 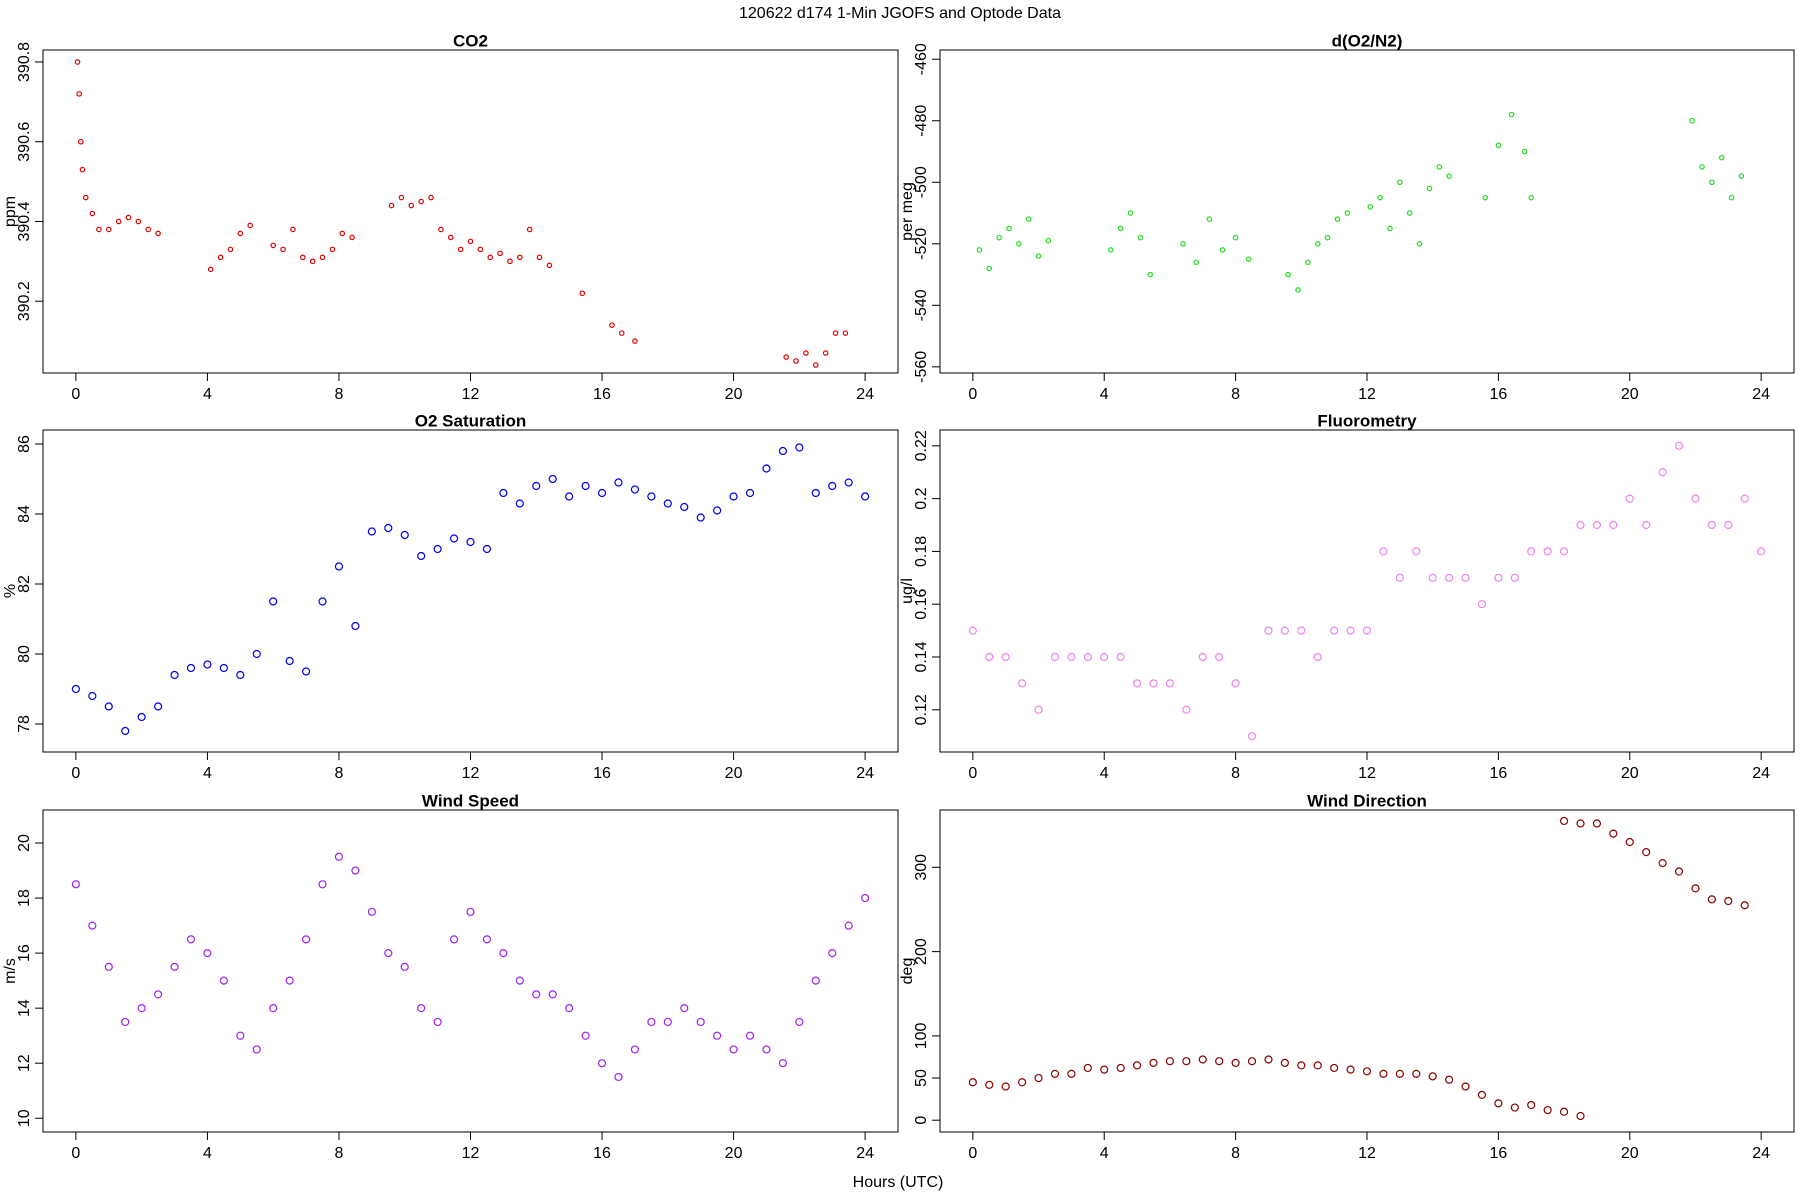 I want to click on panel-title: CO2, so click(x=470, y=40).